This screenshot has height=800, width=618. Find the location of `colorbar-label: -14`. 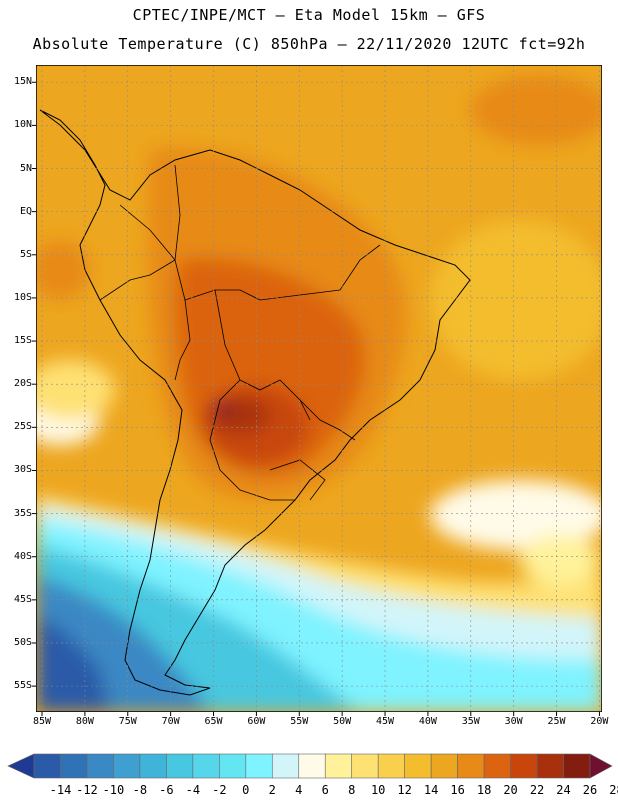

colorbar-label: -14 is located at coordinates (60, 790).